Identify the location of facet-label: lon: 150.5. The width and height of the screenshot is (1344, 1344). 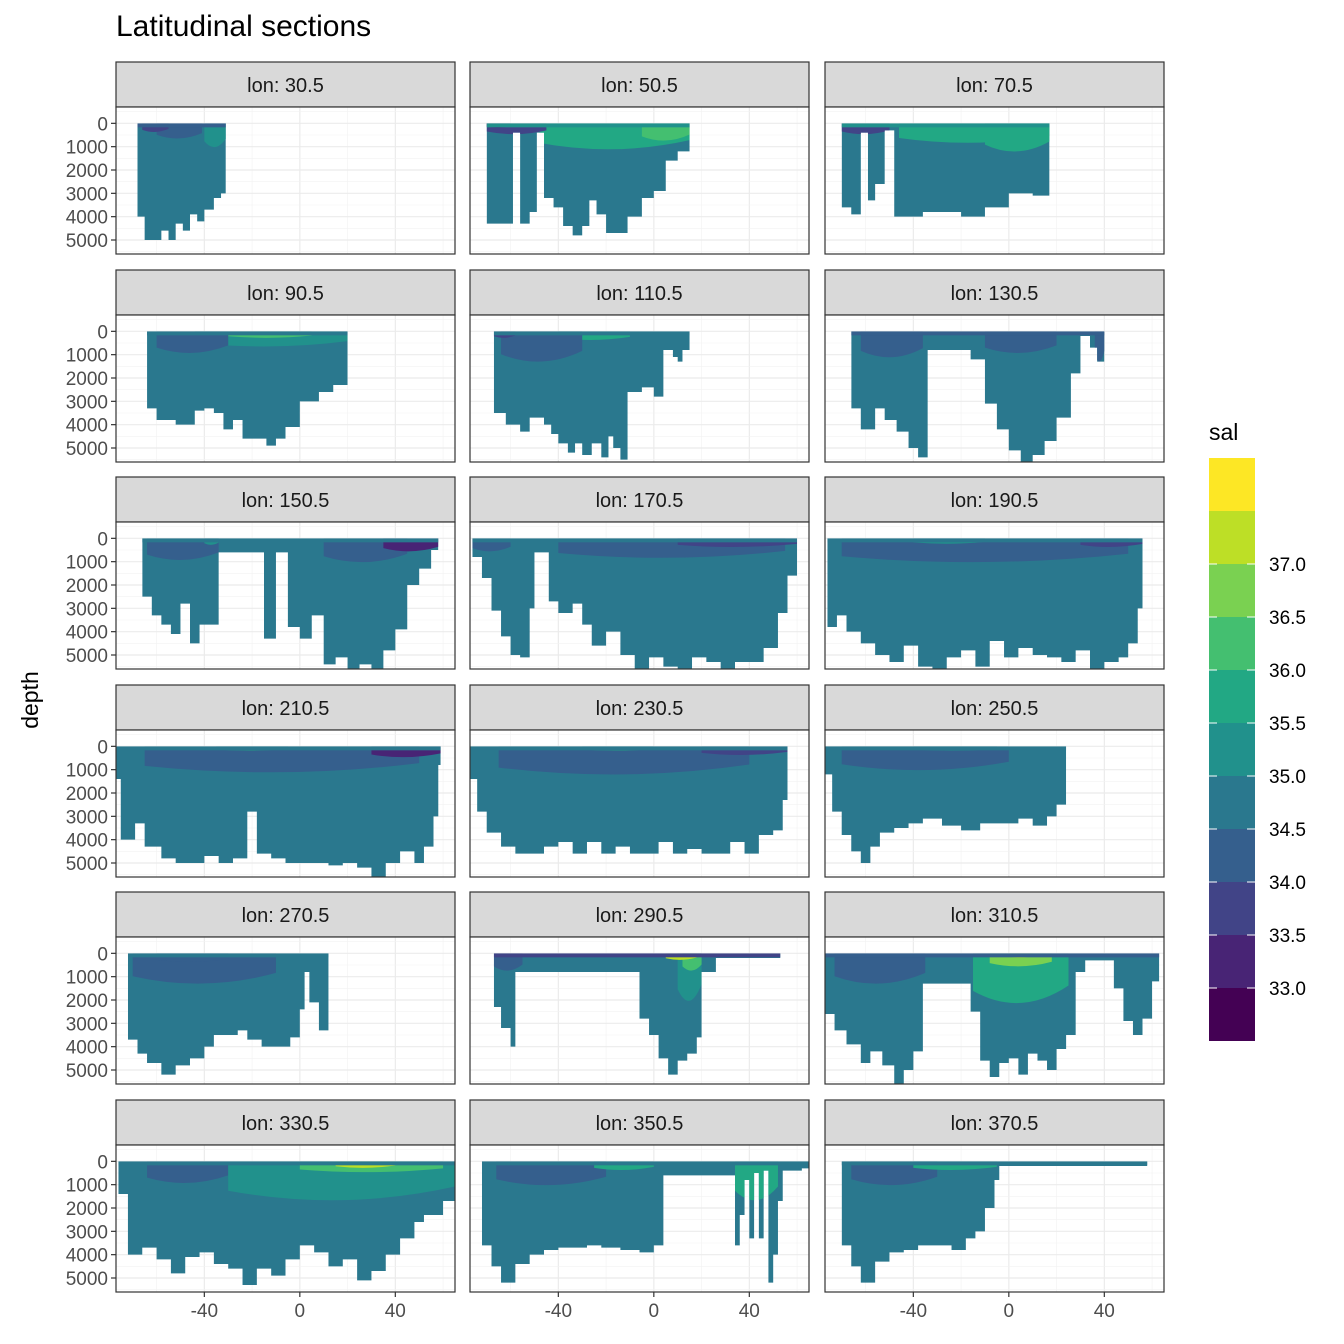
(286, 501).